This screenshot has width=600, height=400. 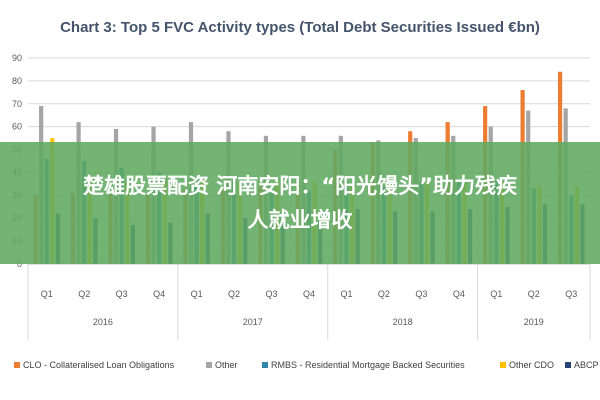 What do you see at coordinates (17, 127) in the screenshot?
I see `y-tick-label: 60` at bounding box center [17, 127].